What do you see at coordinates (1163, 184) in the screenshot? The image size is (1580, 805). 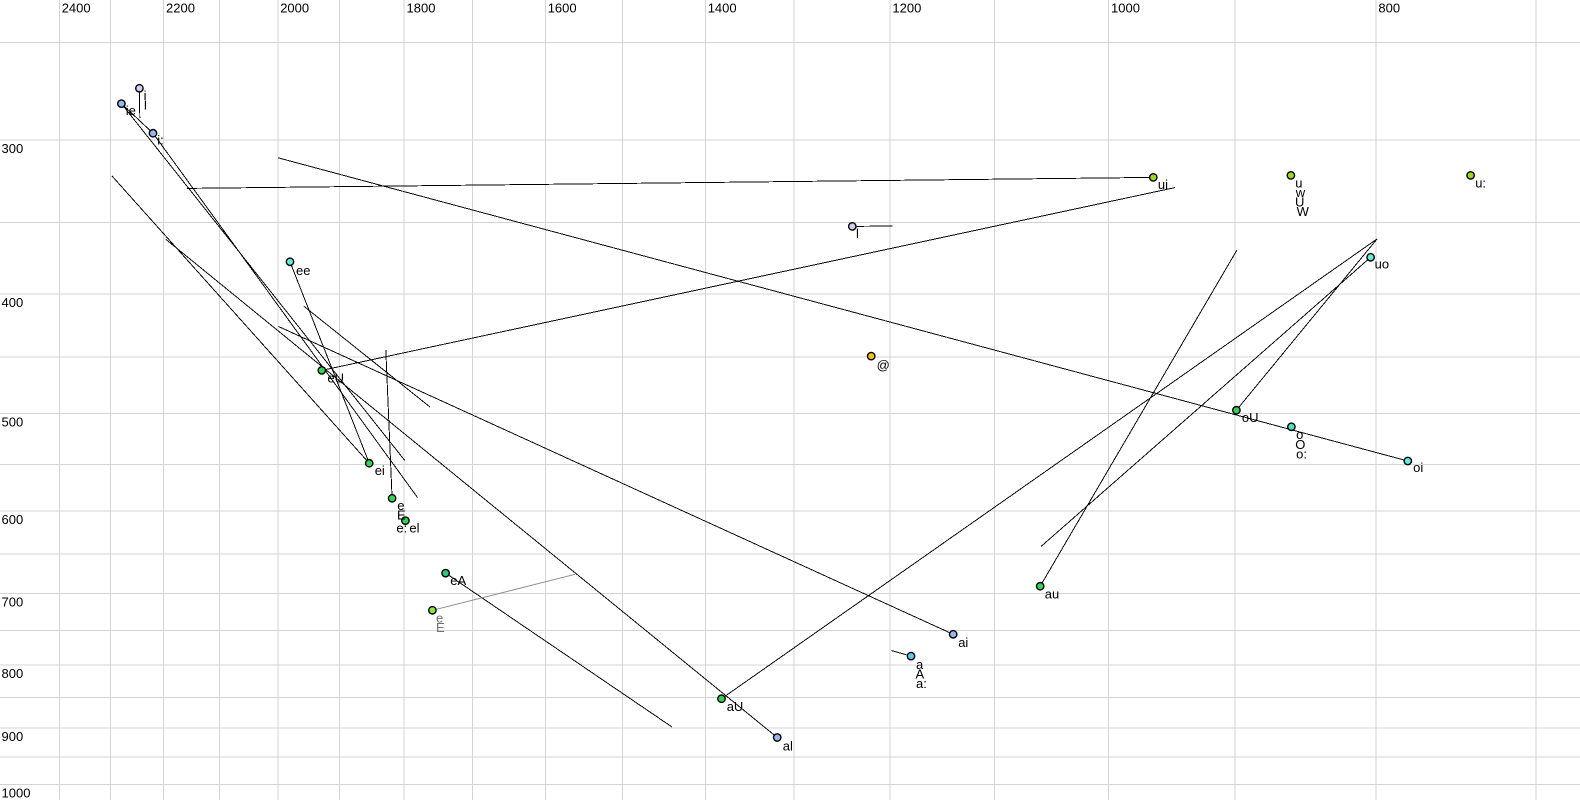 I see `svg-text: ui` at bounding box center [1163, 184].